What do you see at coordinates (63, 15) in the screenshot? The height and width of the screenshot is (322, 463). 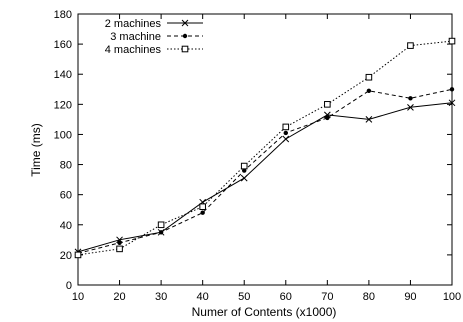 I see `y-tick-label: 180` at bounding box center [63, 15].